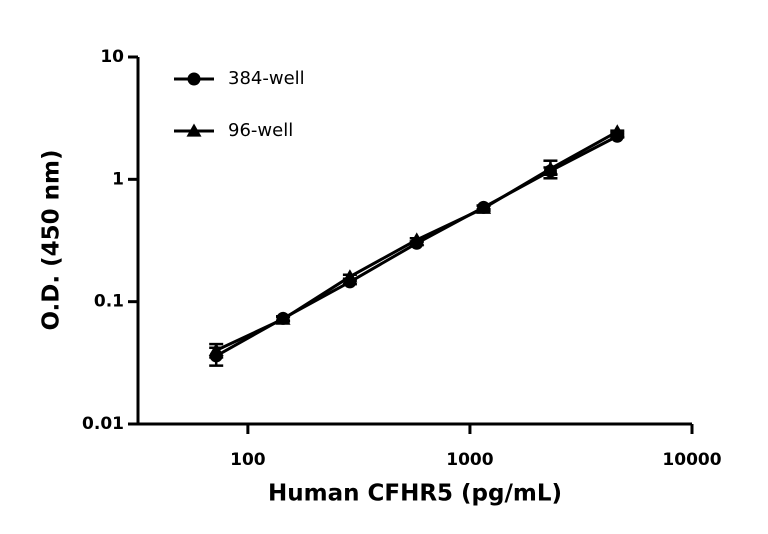 The width and height of the screenshot is (768, 534). I want to click on y-tick-label: 1, so click(118, 179).